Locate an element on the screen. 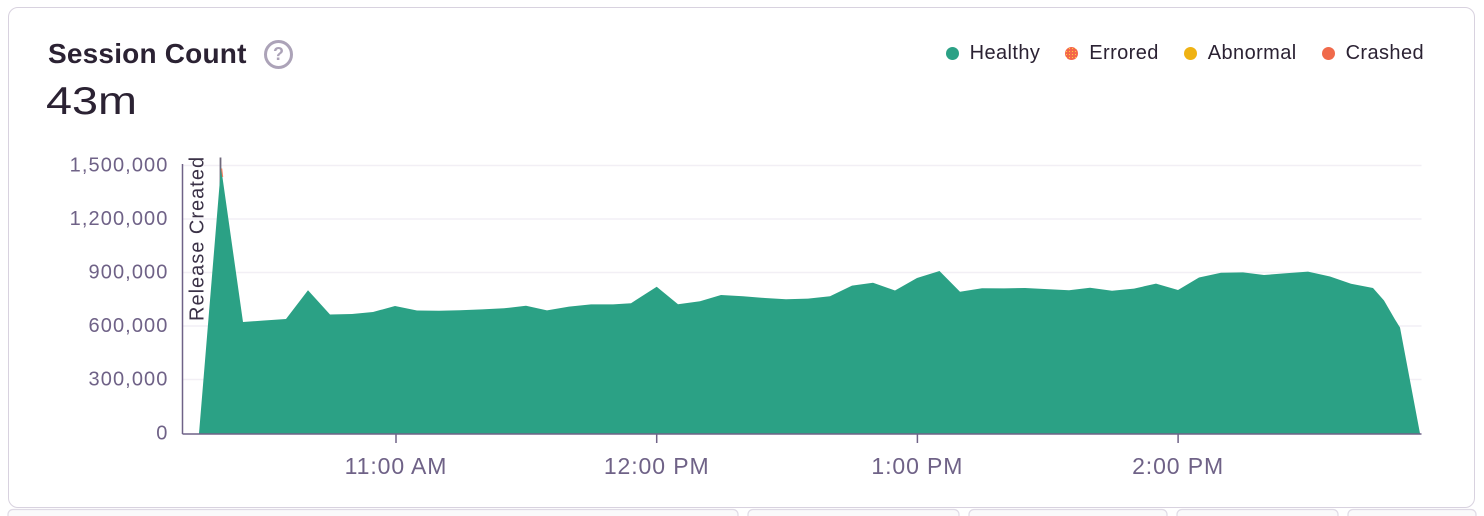  svg-text: 600,000 is located at coordinates (129, 326).